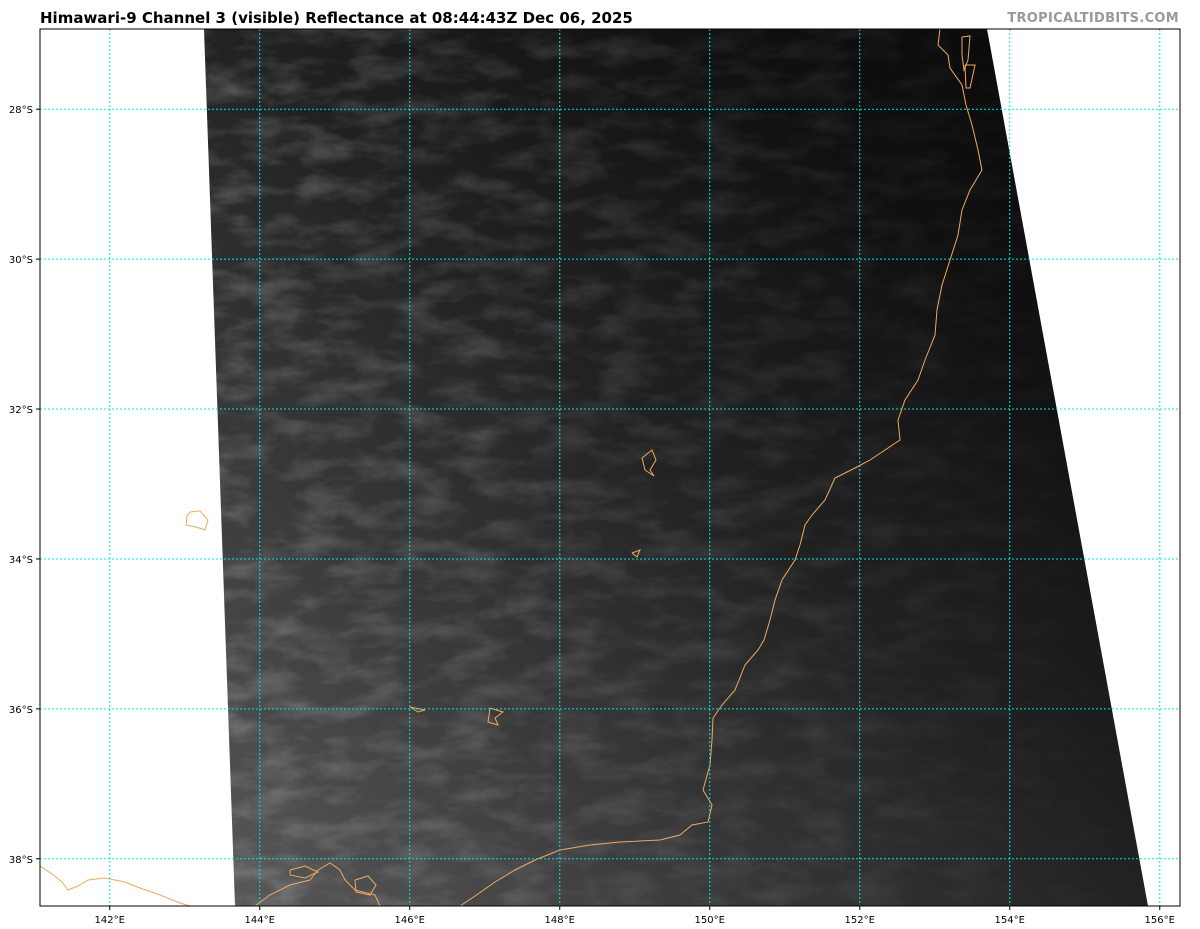 This screenshot has width=1200, height=929. What do you see at coordinates (1160, 920) in the screenshot?
I see `lon-tick-label: 156°E` at bounding box center [1160, 920].